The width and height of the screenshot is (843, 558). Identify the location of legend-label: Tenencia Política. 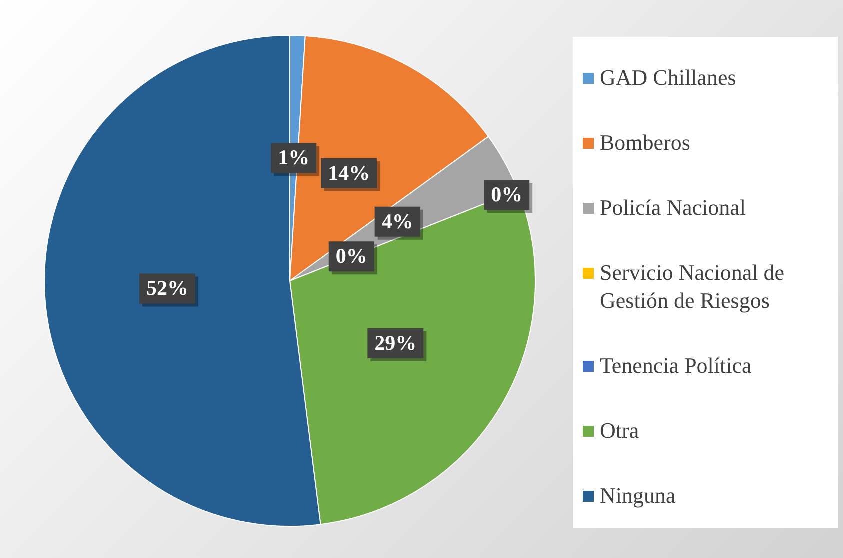
(676, 366).